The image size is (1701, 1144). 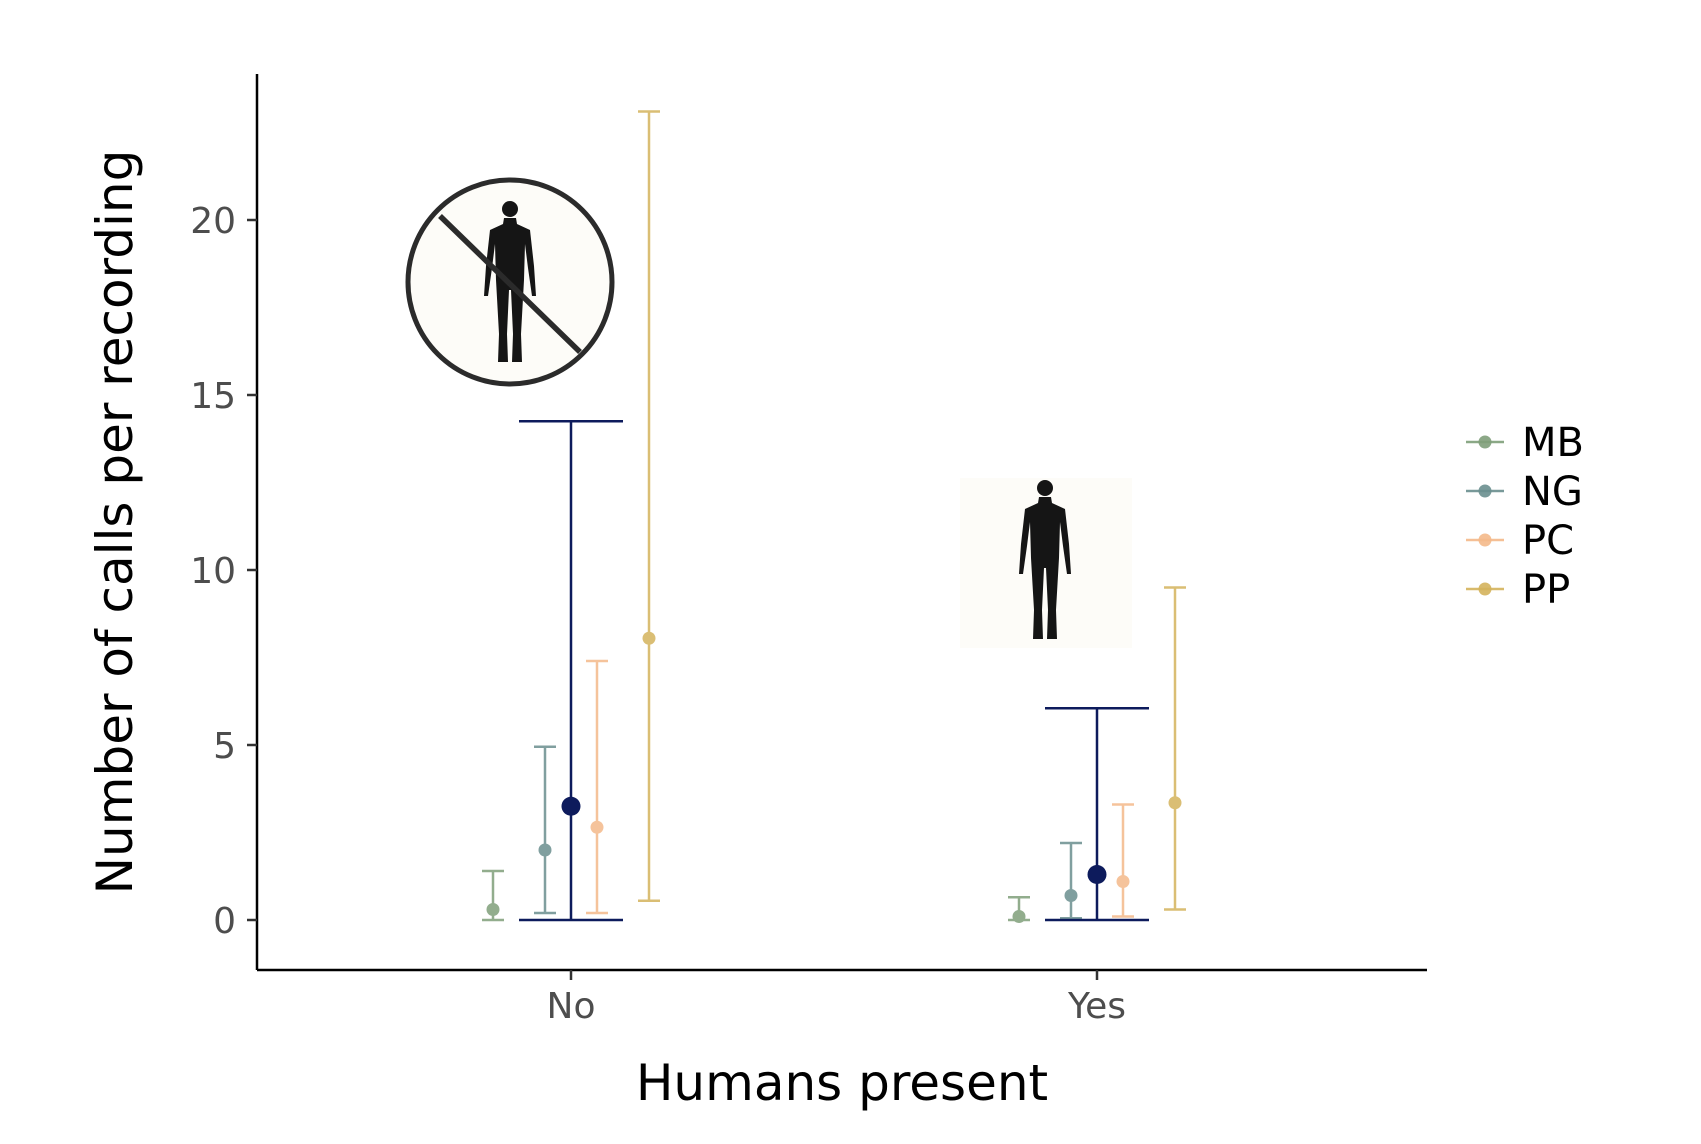 What do you see at coordinates (571, 806) in the screenshot?
I see `errorbar-overall-no-point` at bounding box center [571, 806].